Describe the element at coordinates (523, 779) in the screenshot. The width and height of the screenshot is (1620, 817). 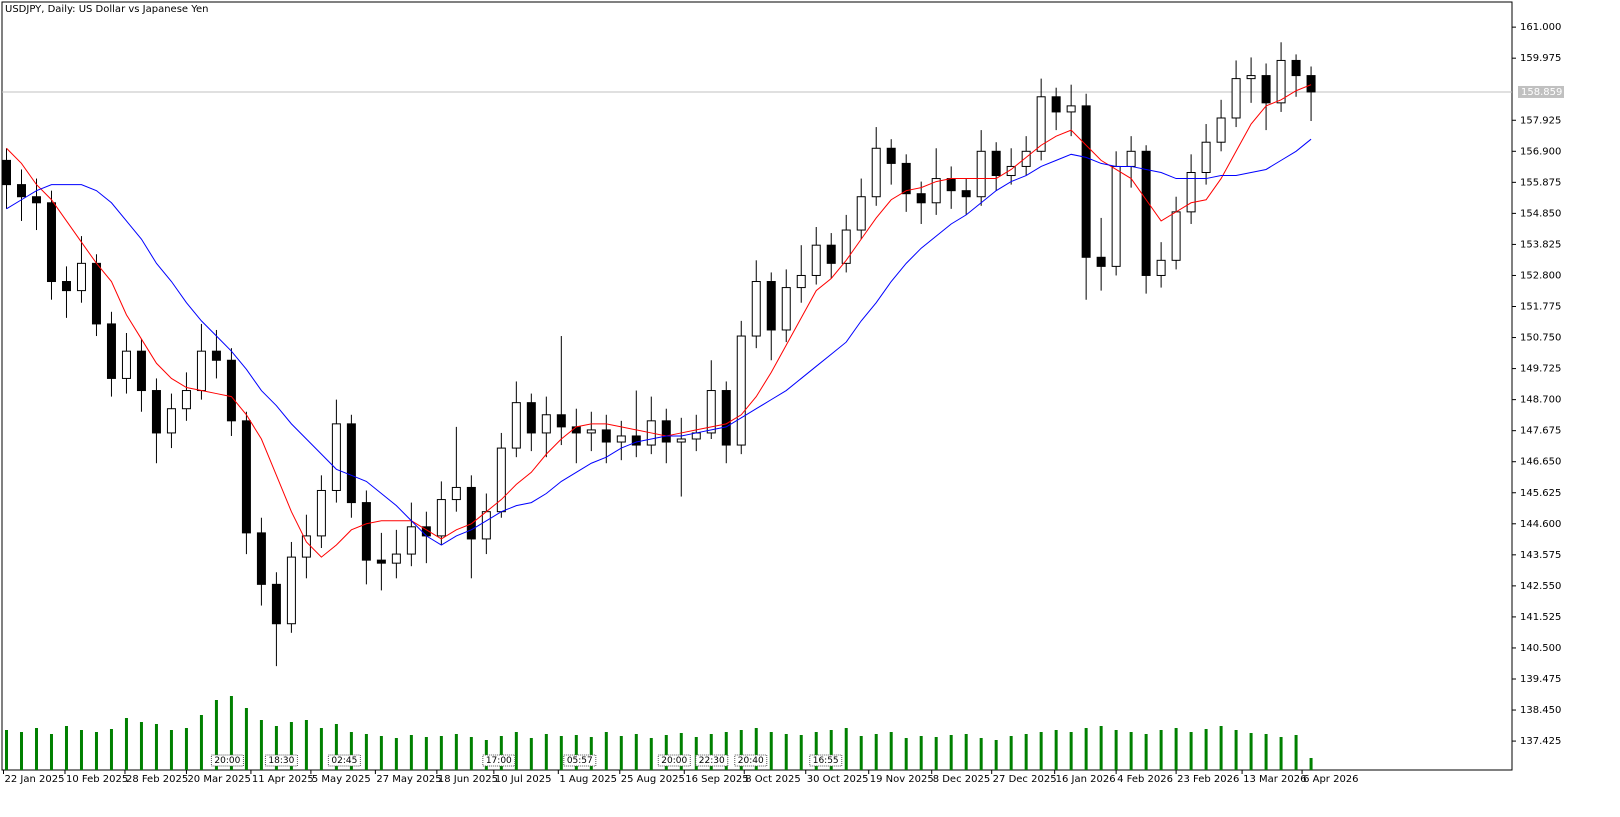
I see `x-tick-label: 10 Jul 2025` at that location.